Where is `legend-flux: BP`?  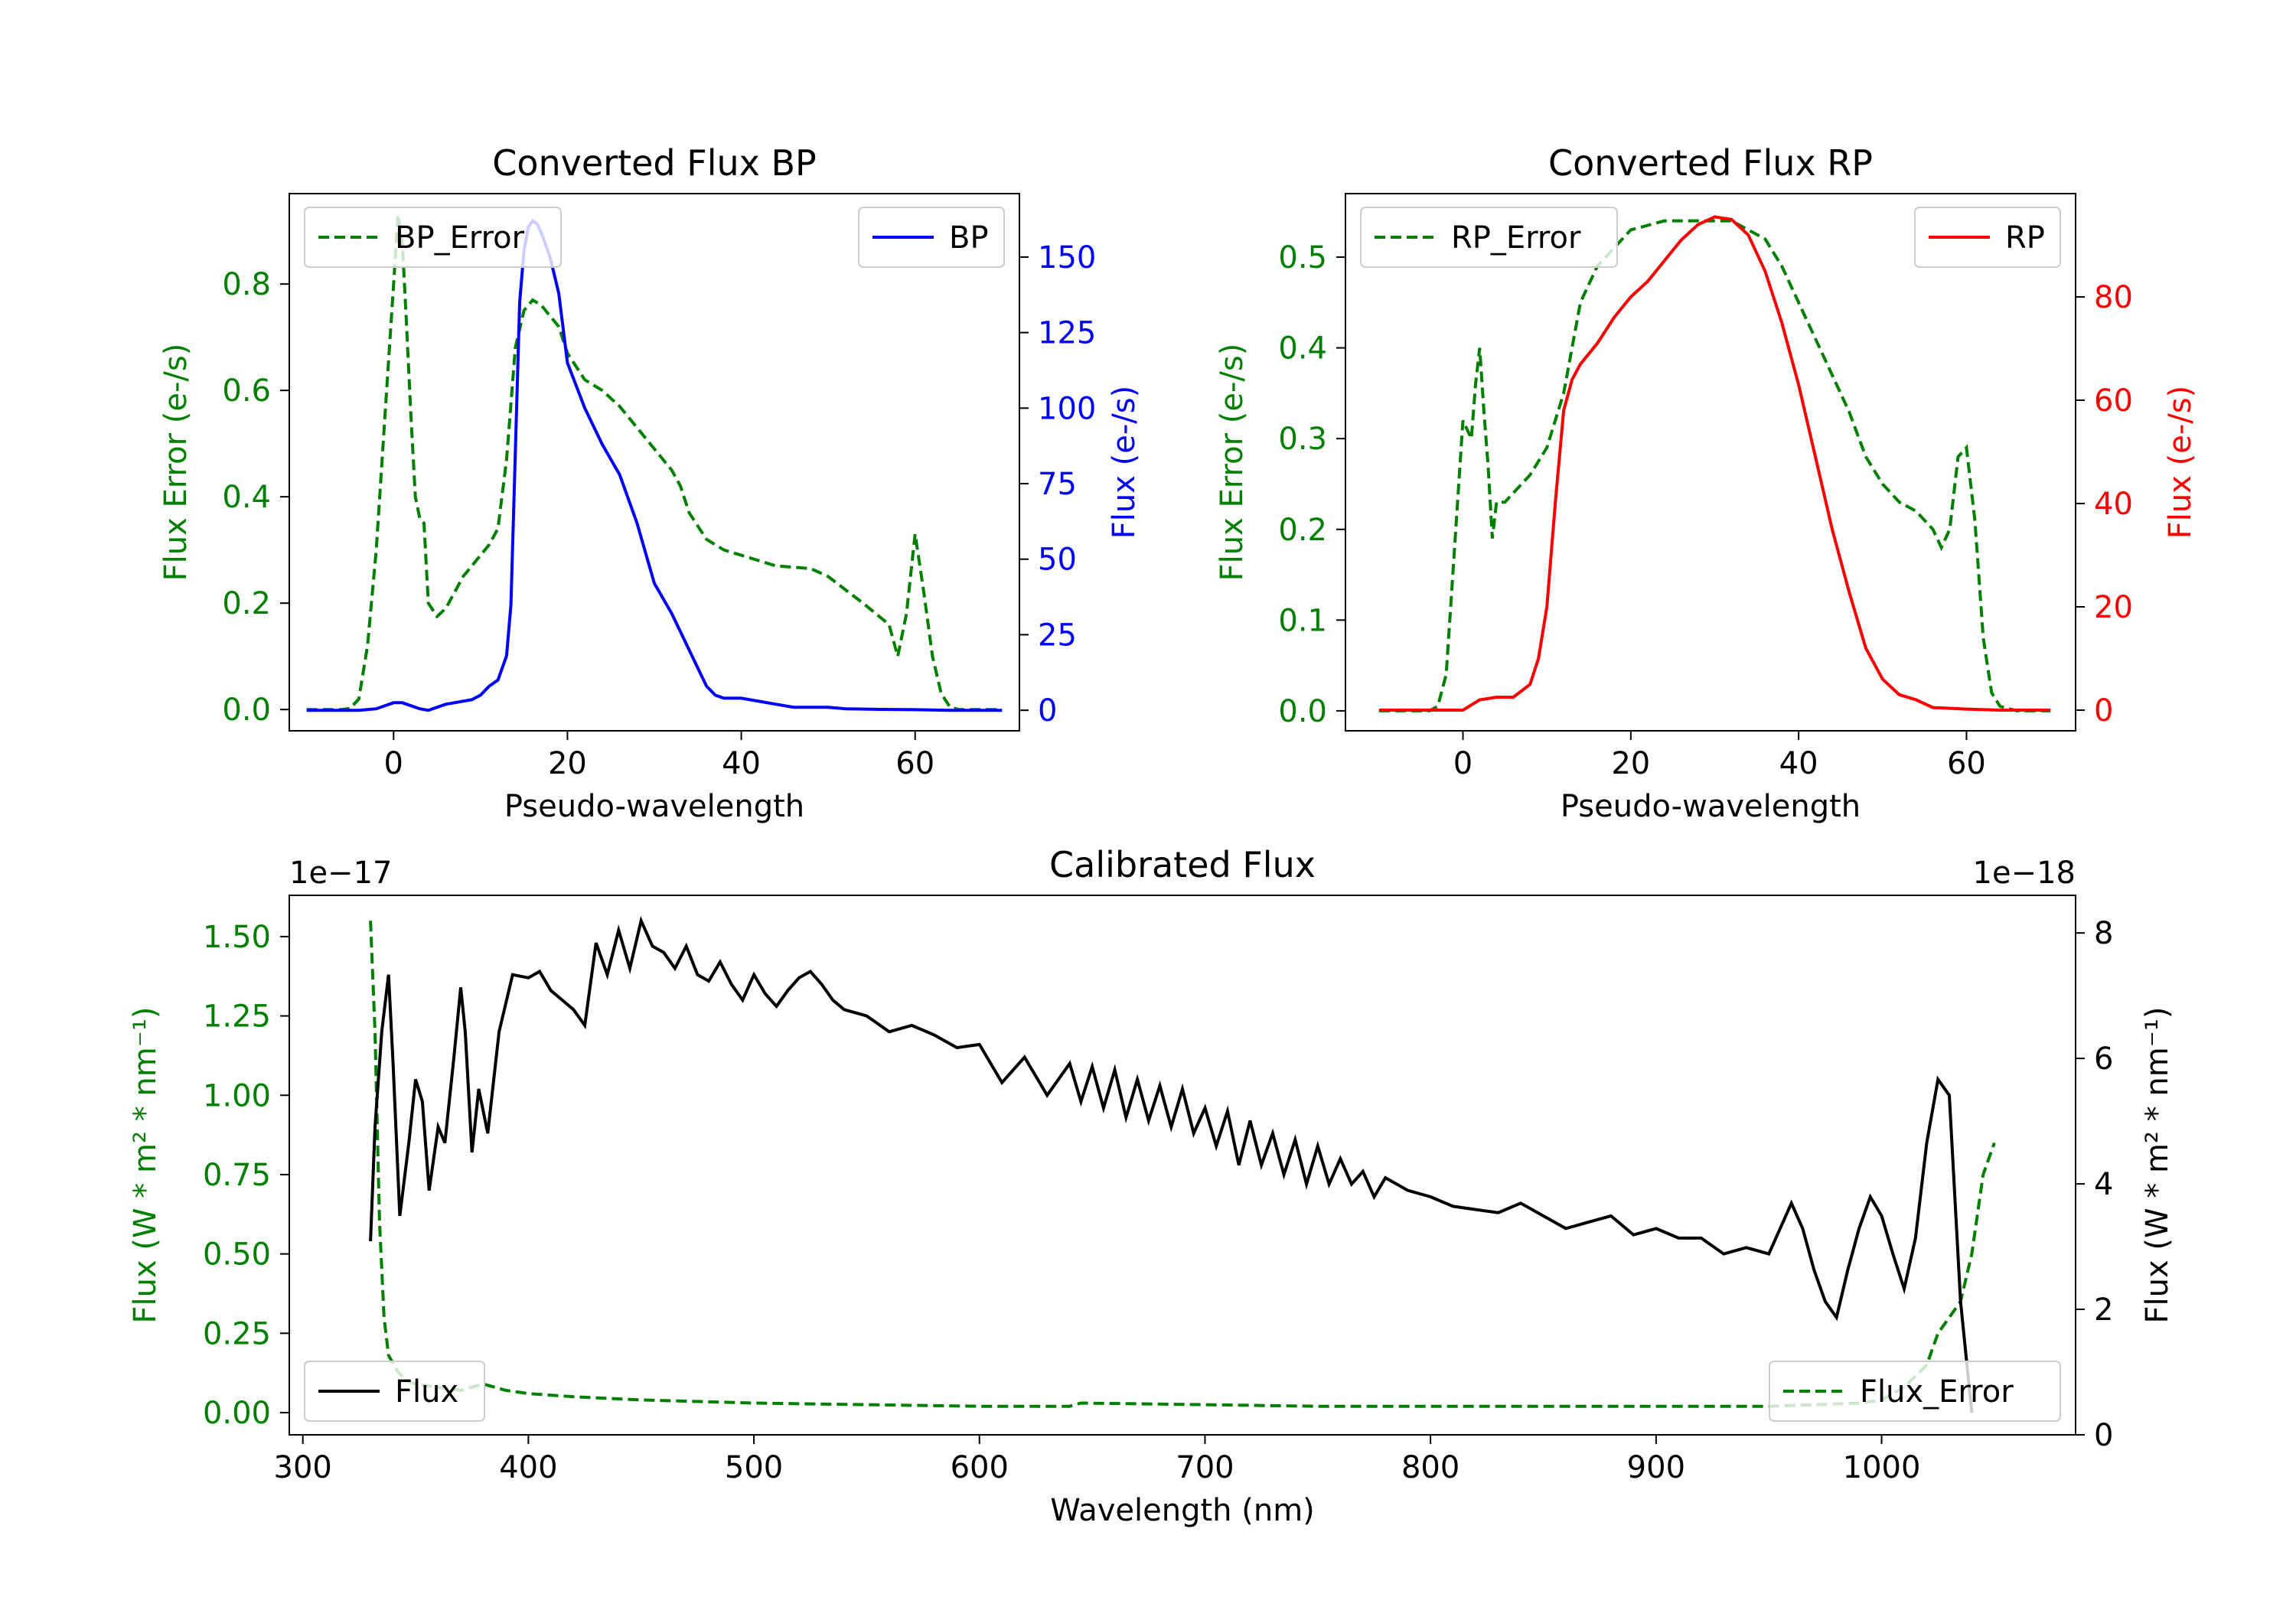
legend-flux: BP is located at coordinates (931, 237).